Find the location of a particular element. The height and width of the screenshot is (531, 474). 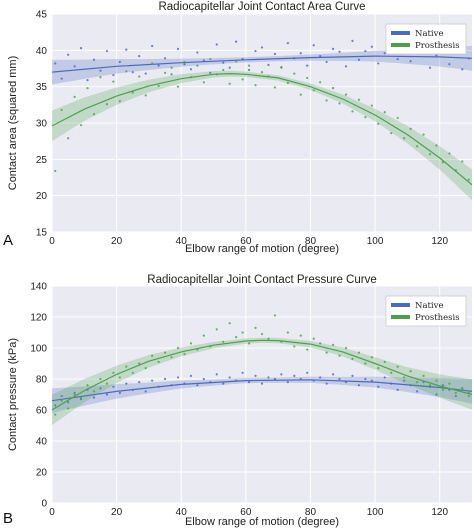

legend-label-prosthesis: Prosthesis is located at coordinates (437, 318).